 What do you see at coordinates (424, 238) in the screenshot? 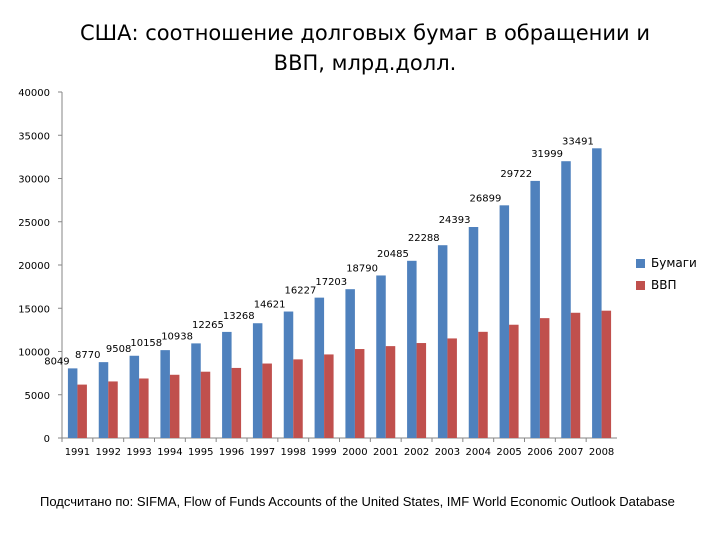
I see `data-label-bonds: 22288` at bounding box center [424, 238].